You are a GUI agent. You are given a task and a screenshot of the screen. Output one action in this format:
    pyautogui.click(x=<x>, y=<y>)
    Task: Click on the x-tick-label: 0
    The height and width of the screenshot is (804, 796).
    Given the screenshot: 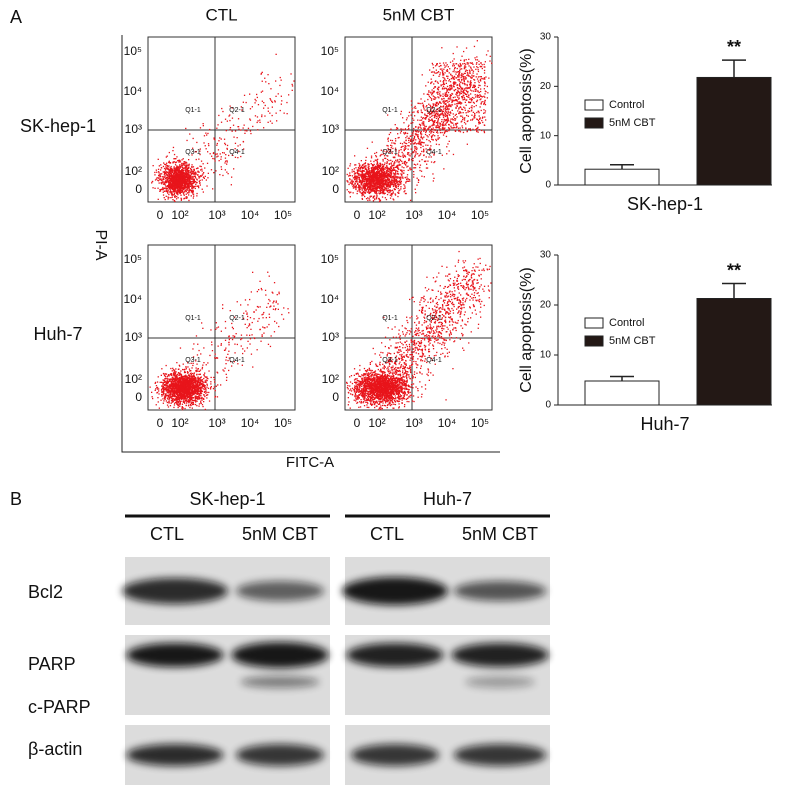 What is the action you would take?
    pyautogui.click(x=160, y=215)
    